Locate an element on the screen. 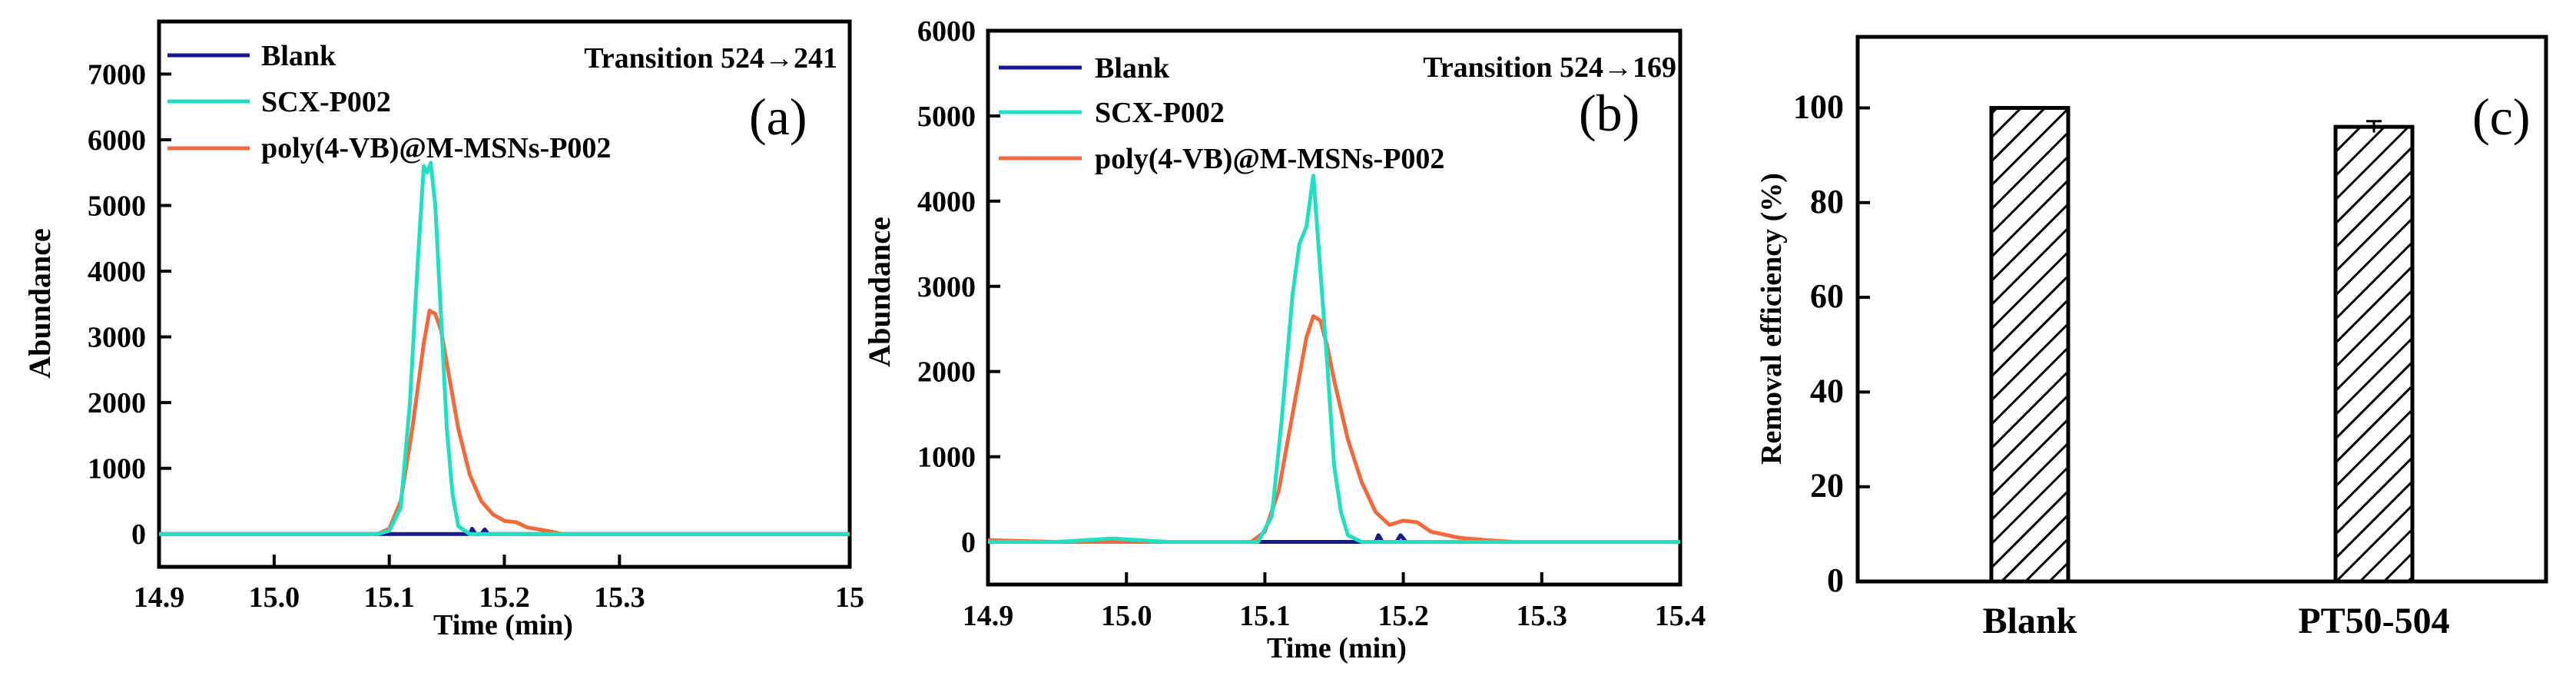 The image size is (2576, 679). panel-b-ytick-label: 0 is located at coordinates (968, 543).